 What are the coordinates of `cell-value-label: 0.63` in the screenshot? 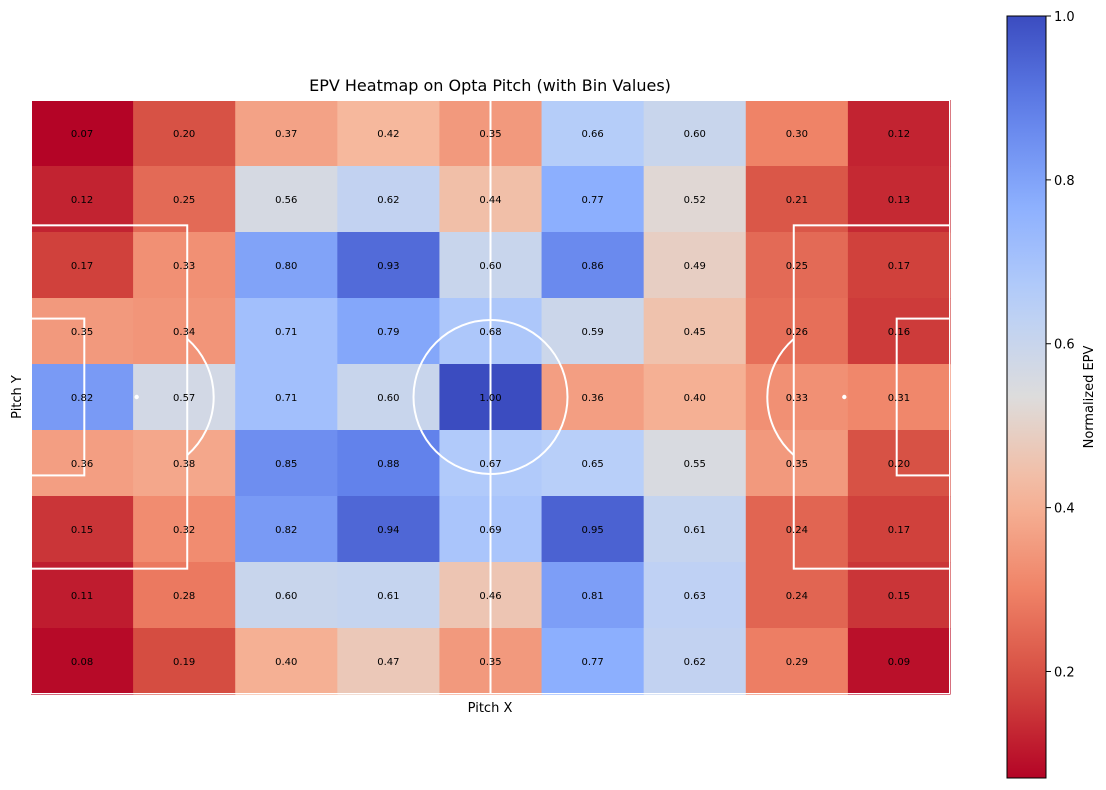 It's located at (695, 596).